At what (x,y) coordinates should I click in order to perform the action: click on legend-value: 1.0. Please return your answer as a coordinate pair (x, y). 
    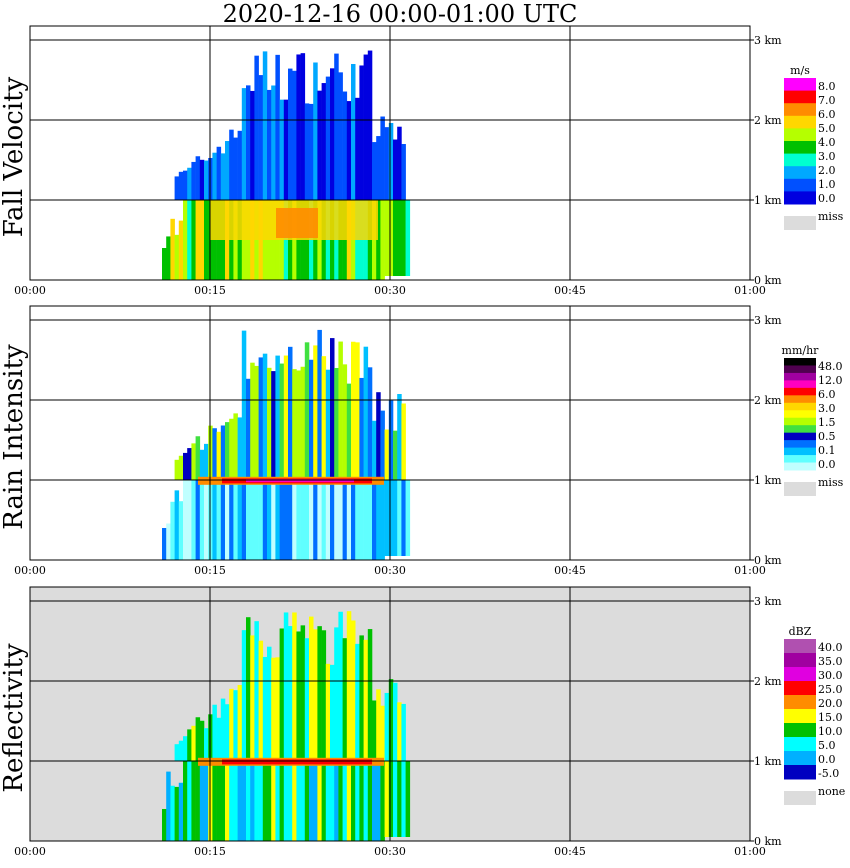
    Looking at the image, I should click on (827, 184).